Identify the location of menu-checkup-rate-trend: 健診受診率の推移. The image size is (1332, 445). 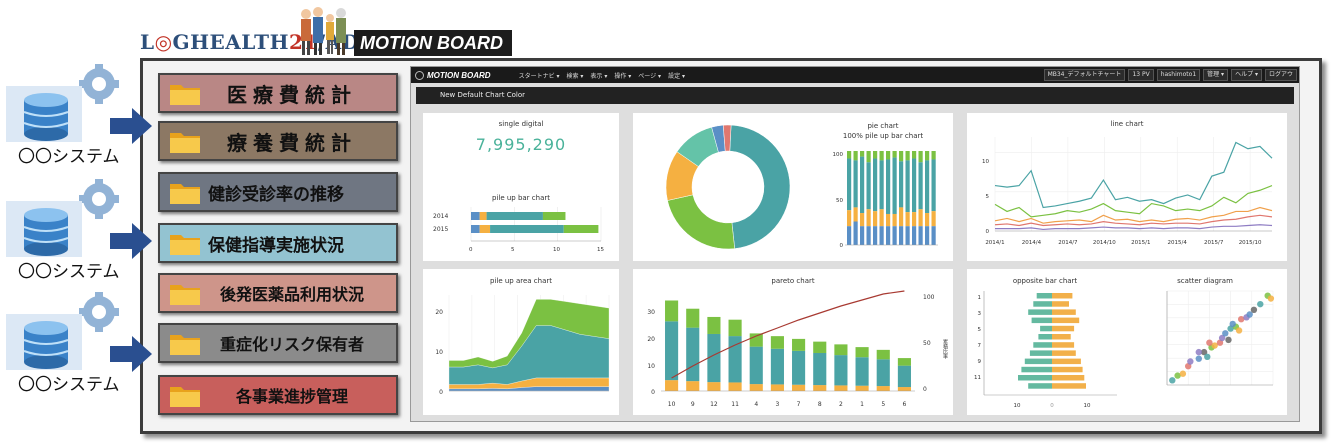
(278, 192).